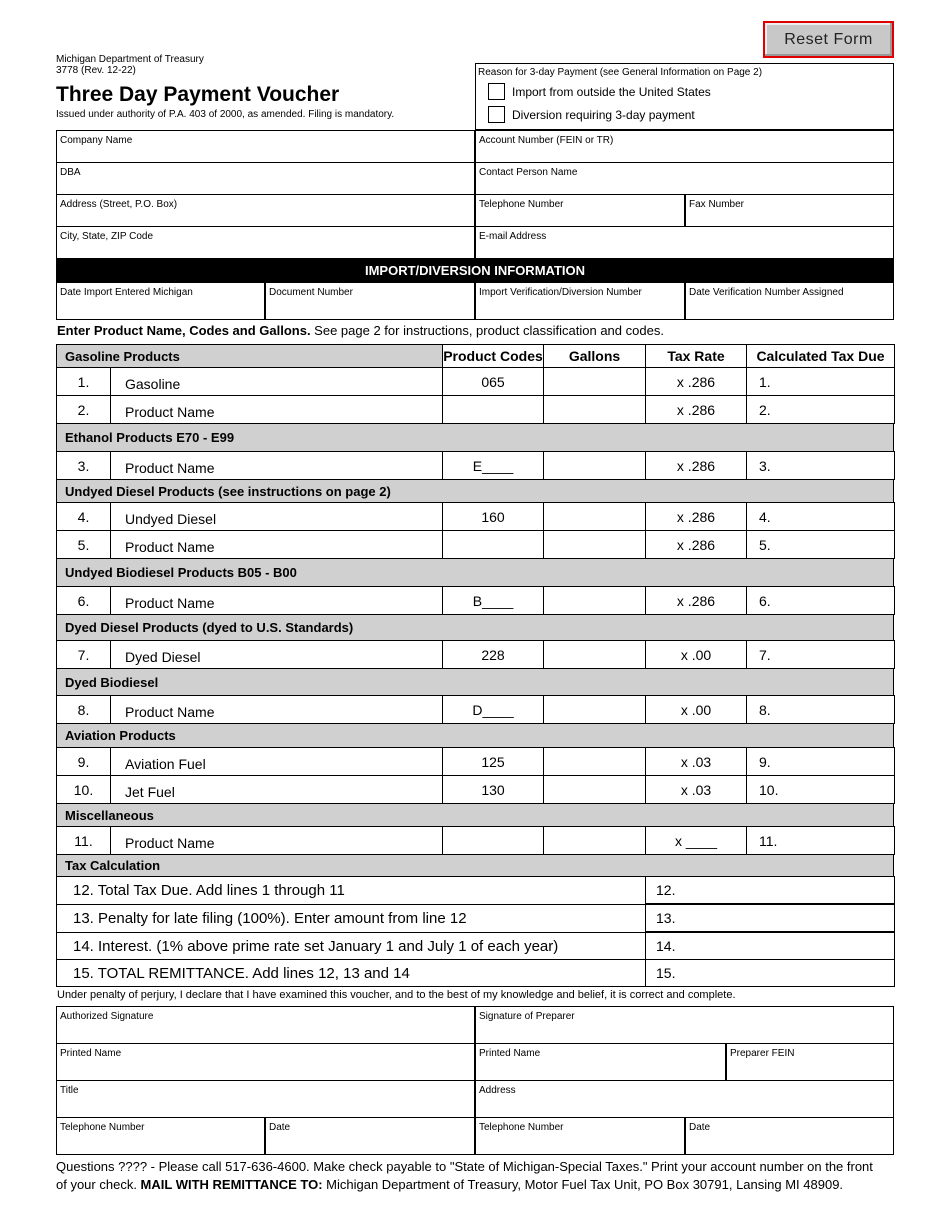 The image size is (950, 1230). What do you see at coordinates (684, 247) in the screenshot?
I see `email-input` at bounding box center [684, 247].